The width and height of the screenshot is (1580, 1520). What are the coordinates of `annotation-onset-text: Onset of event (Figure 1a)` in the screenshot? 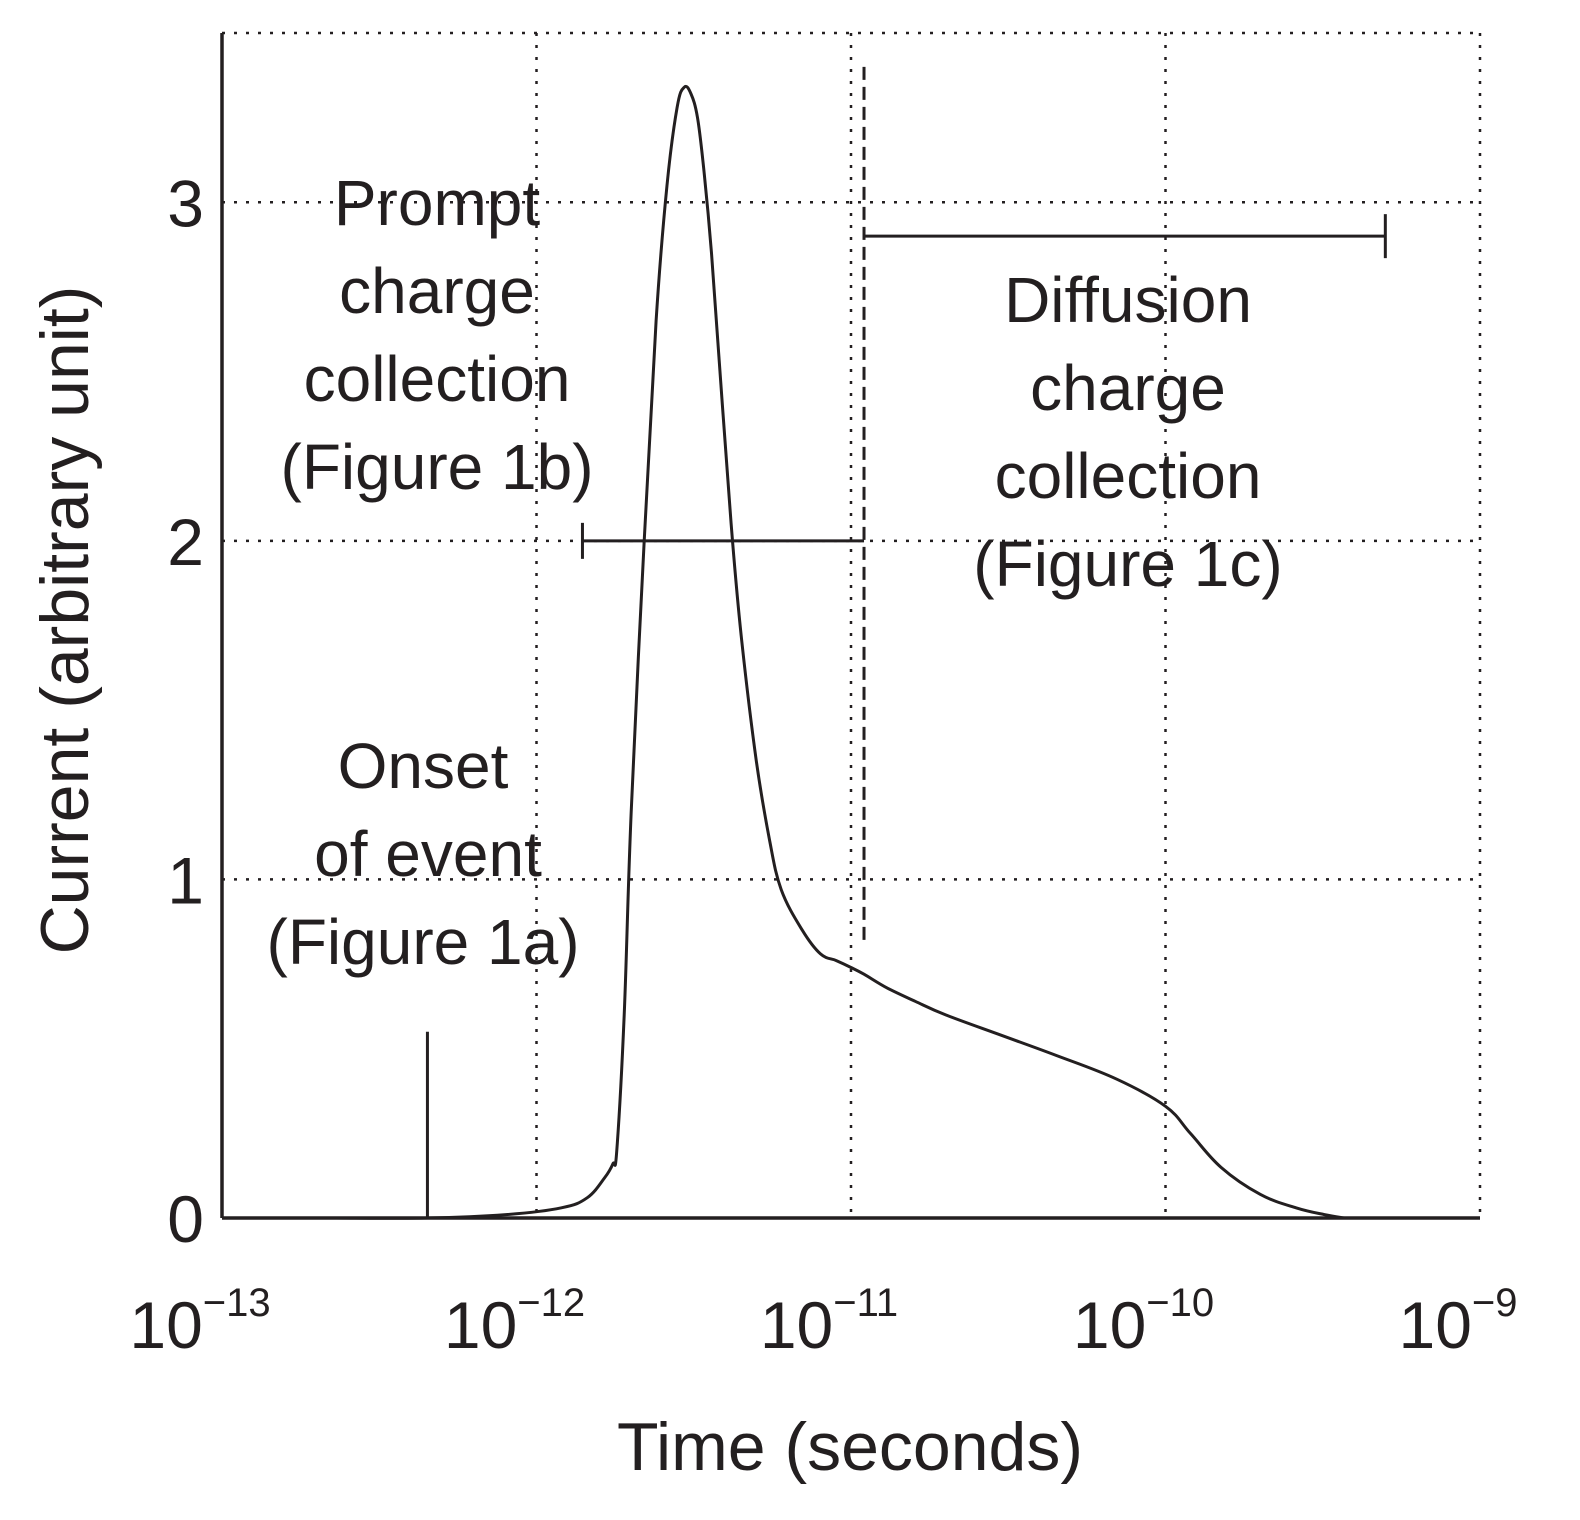 It's located at (423, 854).